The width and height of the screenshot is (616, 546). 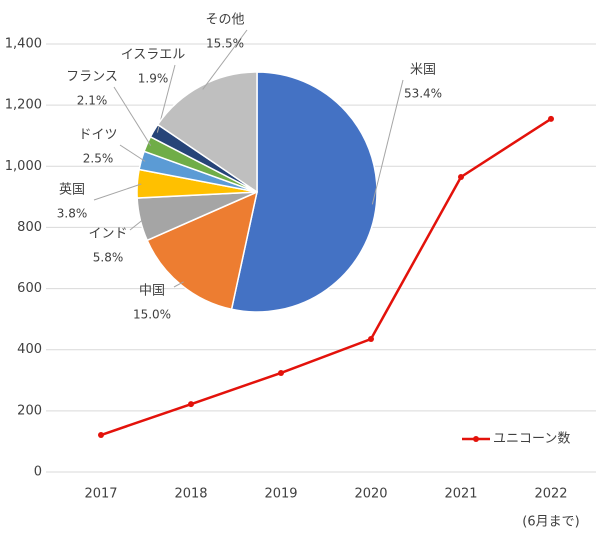 I want to click on pie-value-label: 2.1%, so click(x=92, y=101).